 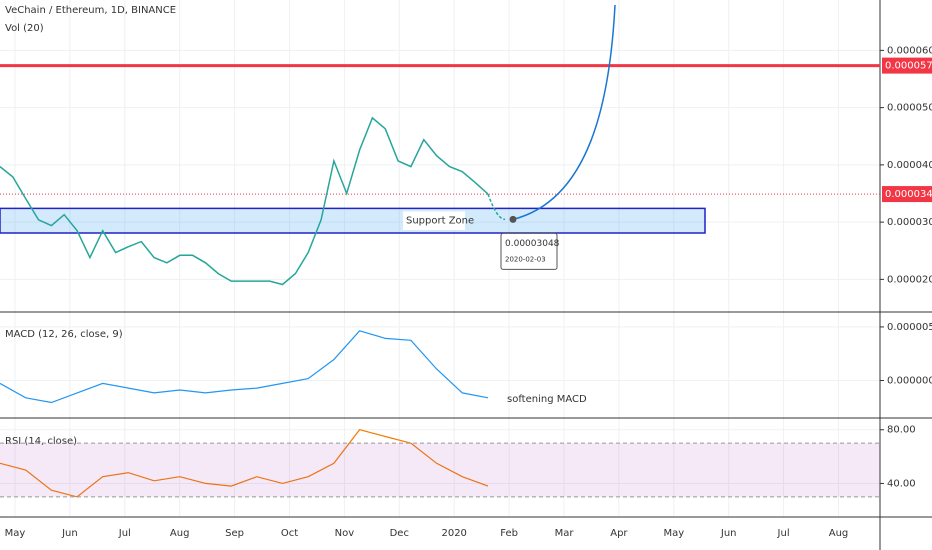 What do you see at coordinates (244, 367) in the screenshot?
I see `macd-line` at bounding box center [244, 367].